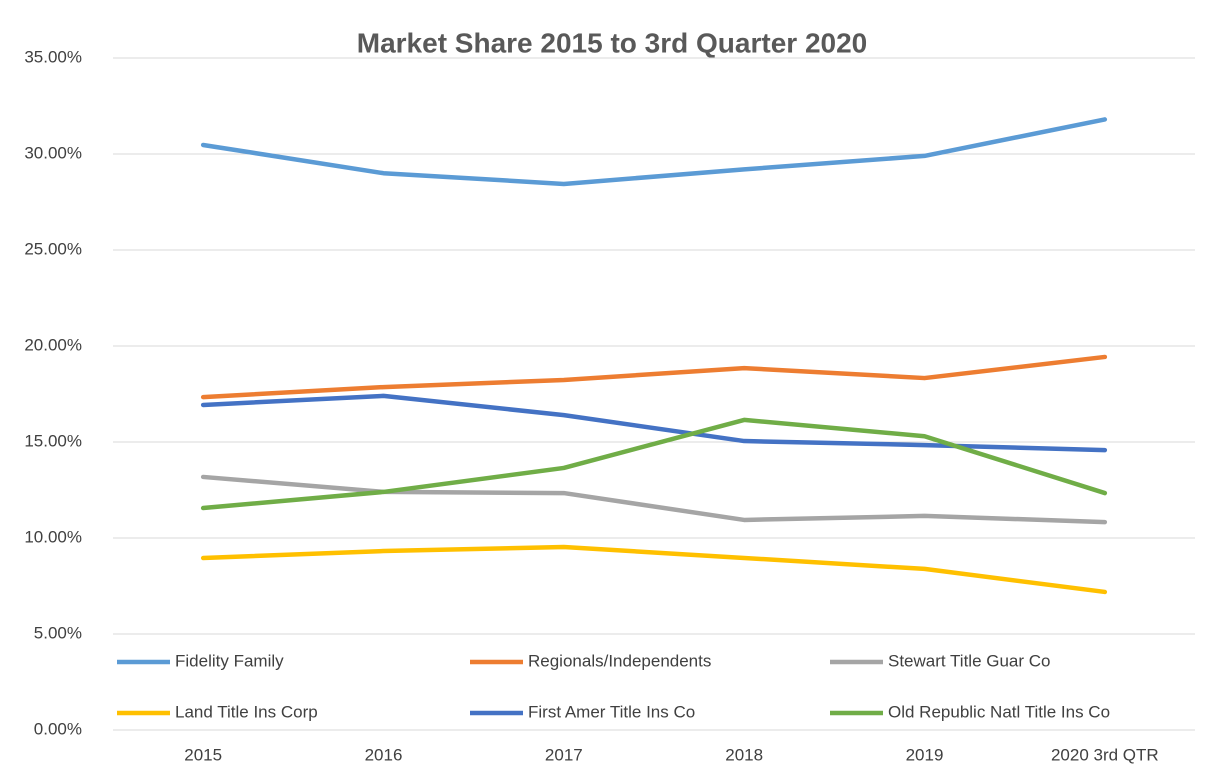 The height and width of the screenshot is (776, 1225). I want to click on y-tick-label: 30.00%, so click(53, 152).